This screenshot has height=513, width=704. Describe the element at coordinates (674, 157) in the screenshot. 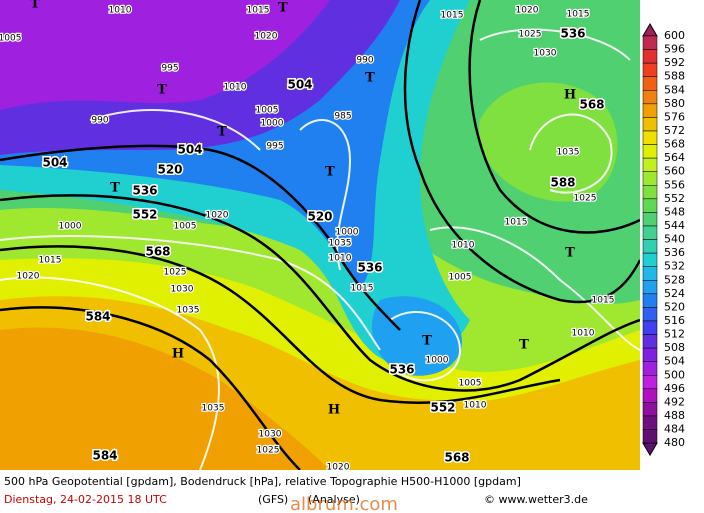

I see `colorbar-label: 564` at that location.